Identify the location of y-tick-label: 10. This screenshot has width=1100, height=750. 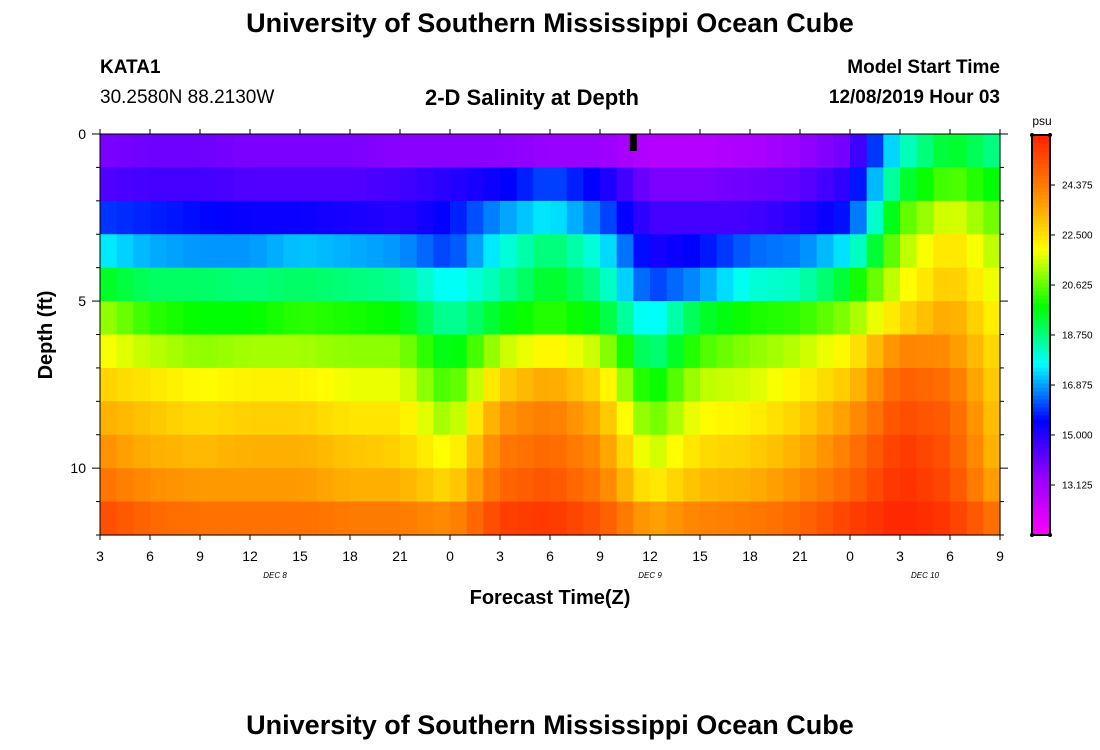
(78, 468).